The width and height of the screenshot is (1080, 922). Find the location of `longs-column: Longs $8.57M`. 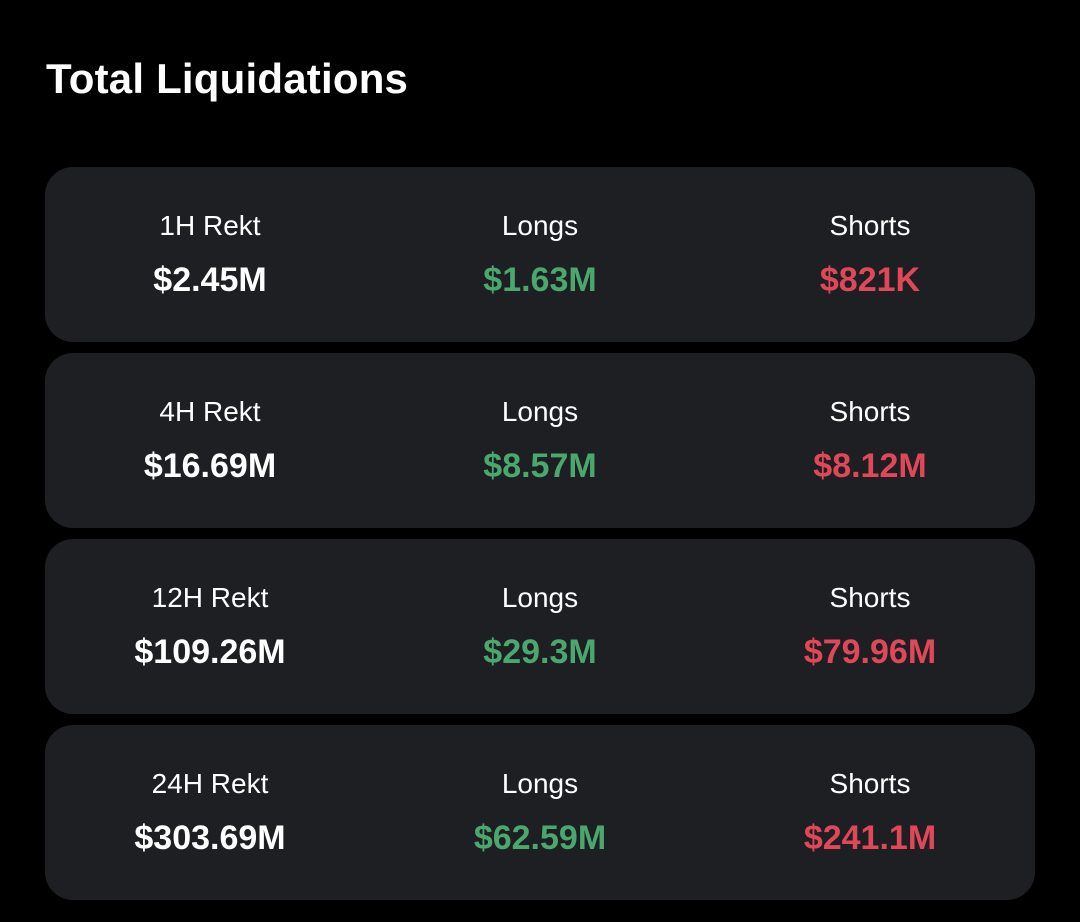

longs-column: Longs $8.57M is located at coordinates (540, 440).